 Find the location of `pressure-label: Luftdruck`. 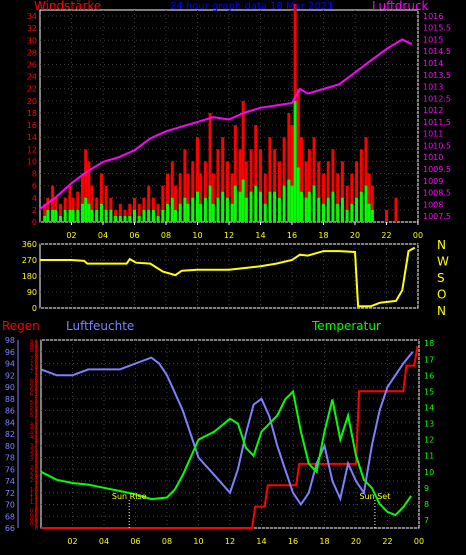

pressure-label: Luftdruck is located at coordinates (400, 6).